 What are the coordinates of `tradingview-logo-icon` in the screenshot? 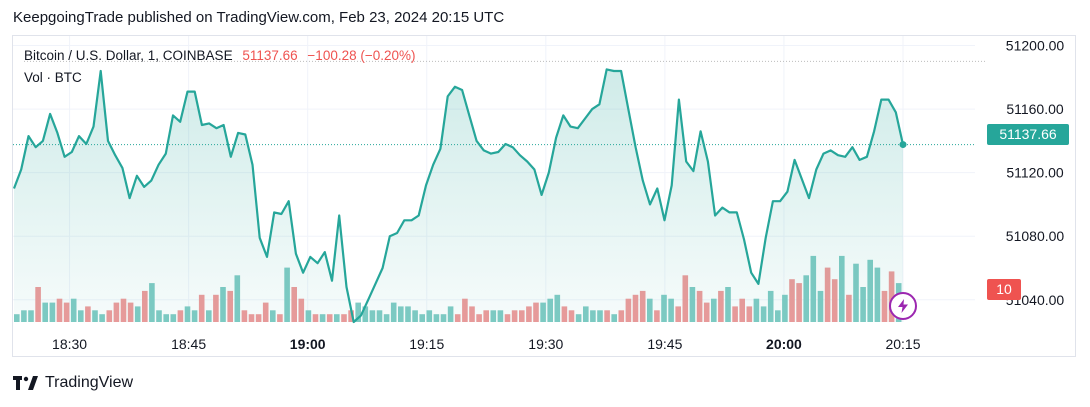 It's located at (25, 383).